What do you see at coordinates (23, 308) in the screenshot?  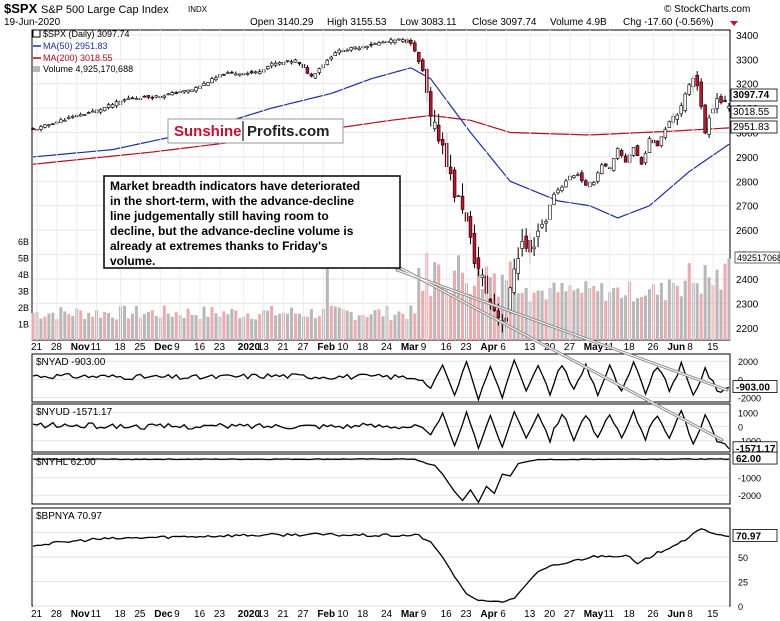 I see `volume-scale-label: 2B` at bounding box center [23, 308].